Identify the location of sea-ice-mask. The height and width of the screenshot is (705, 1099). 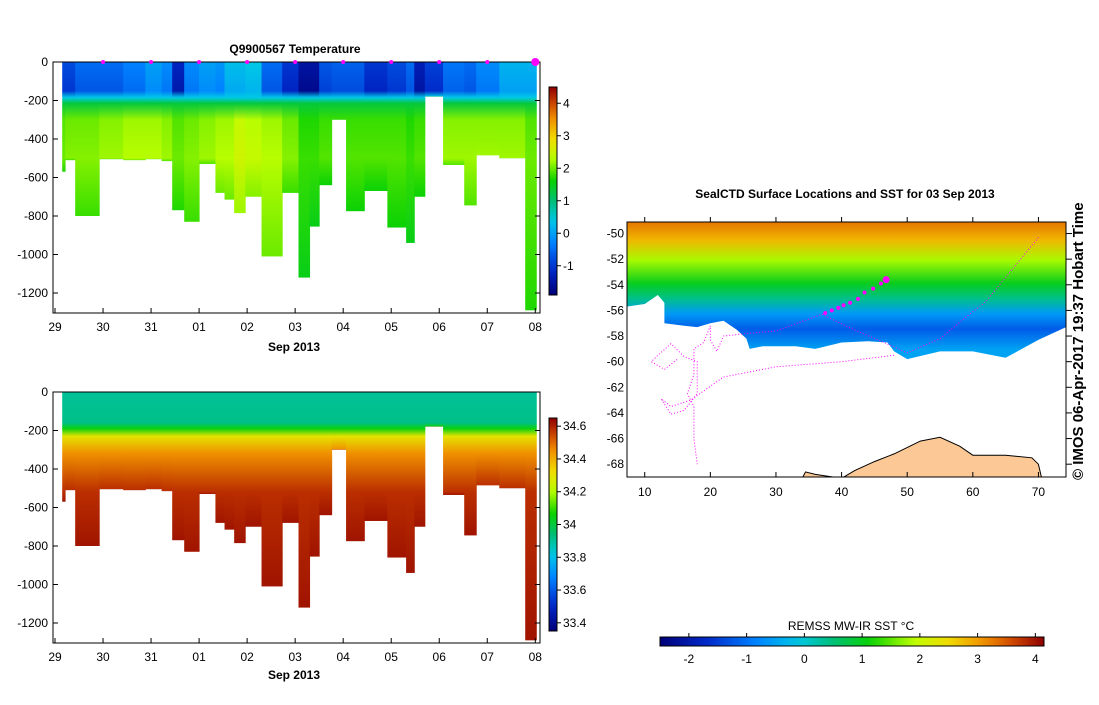
(846, 386).